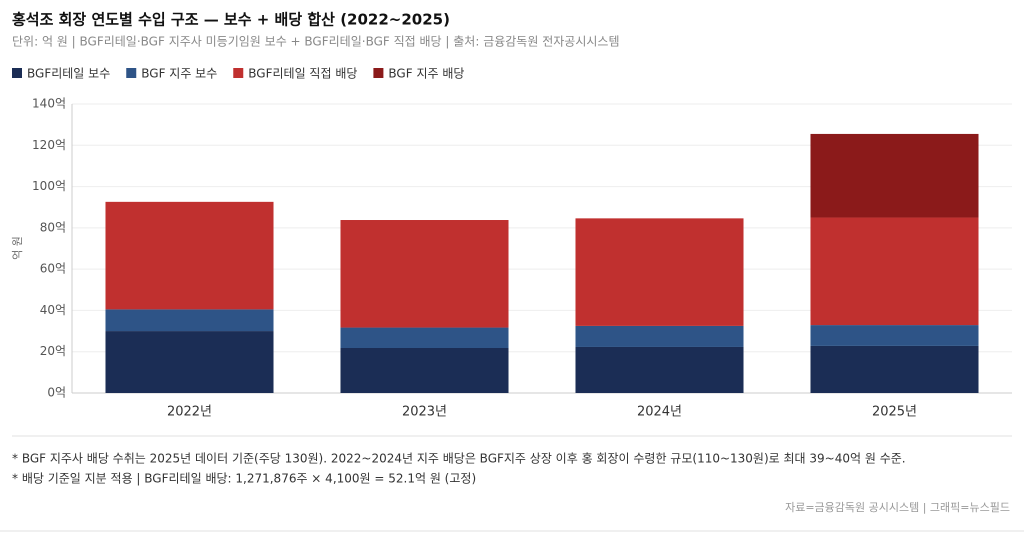 This screenshot has width=1024, height=544. I want to click on y-tick-label: 120억, so click(49, 145).